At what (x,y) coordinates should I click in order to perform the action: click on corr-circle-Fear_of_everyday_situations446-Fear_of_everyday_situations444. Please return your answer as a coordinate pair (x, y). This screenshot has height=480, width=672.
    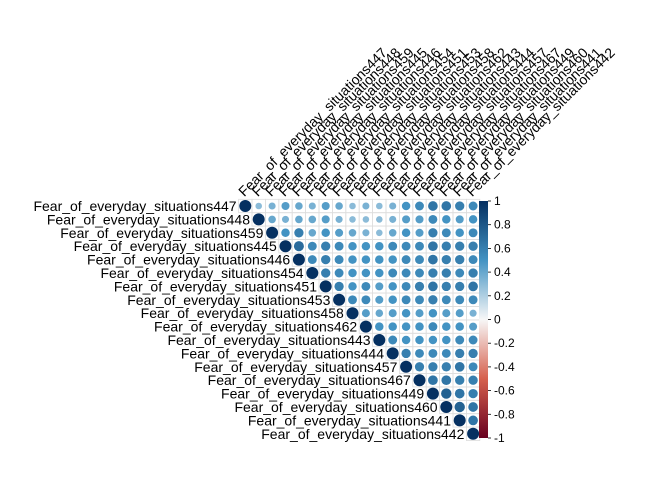
    Looking at the image, I should click on (392, 259).